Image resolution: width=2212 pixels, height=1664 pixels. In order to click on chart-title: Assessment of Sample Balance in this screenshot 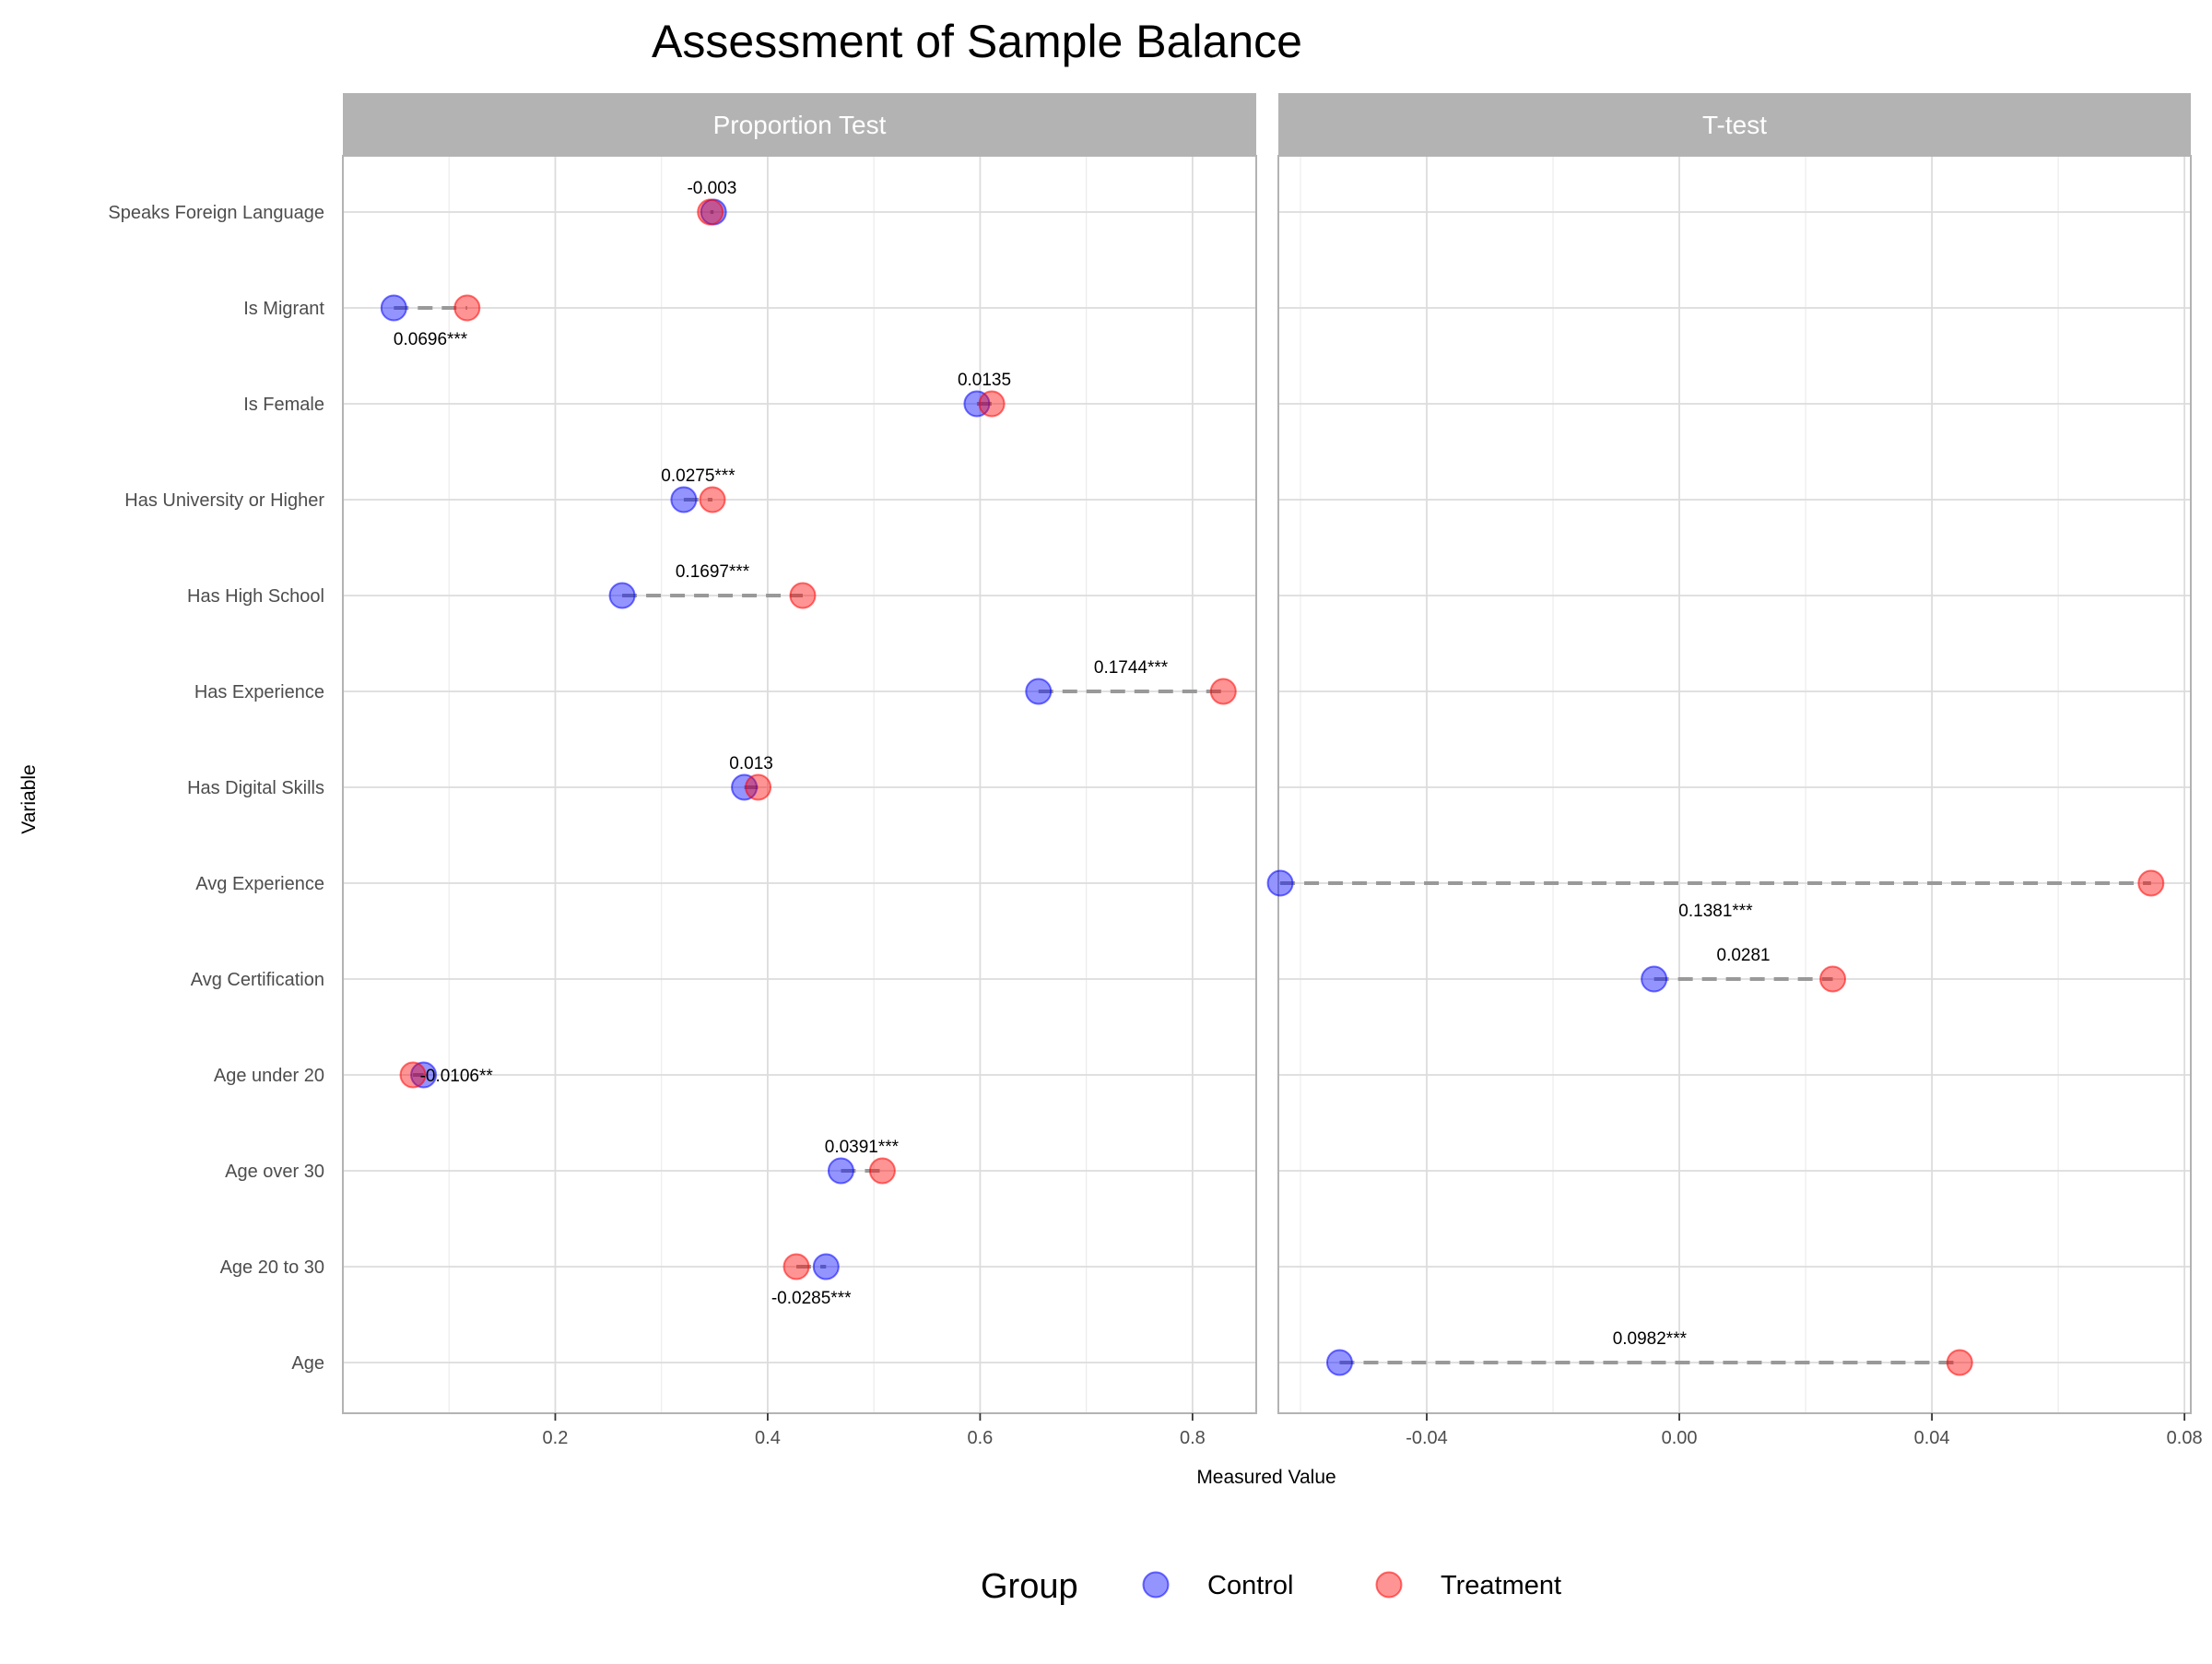, I will do `click(977, 41)`.